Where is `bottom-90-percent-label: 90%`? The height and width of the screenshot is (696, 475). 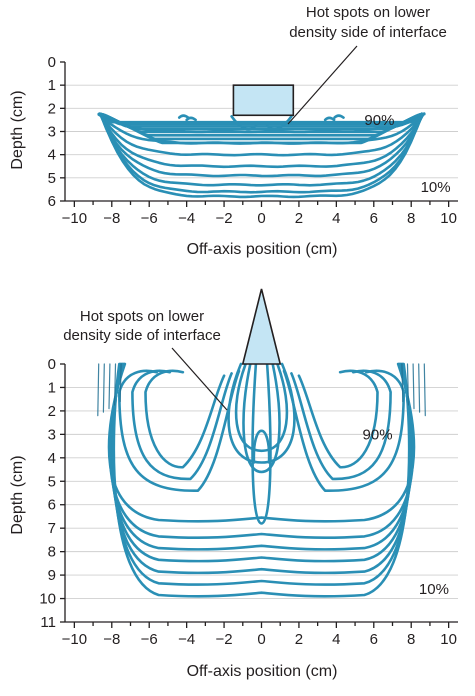
bottom-90-percent-label: 90% is located at coordinates (378, 434).